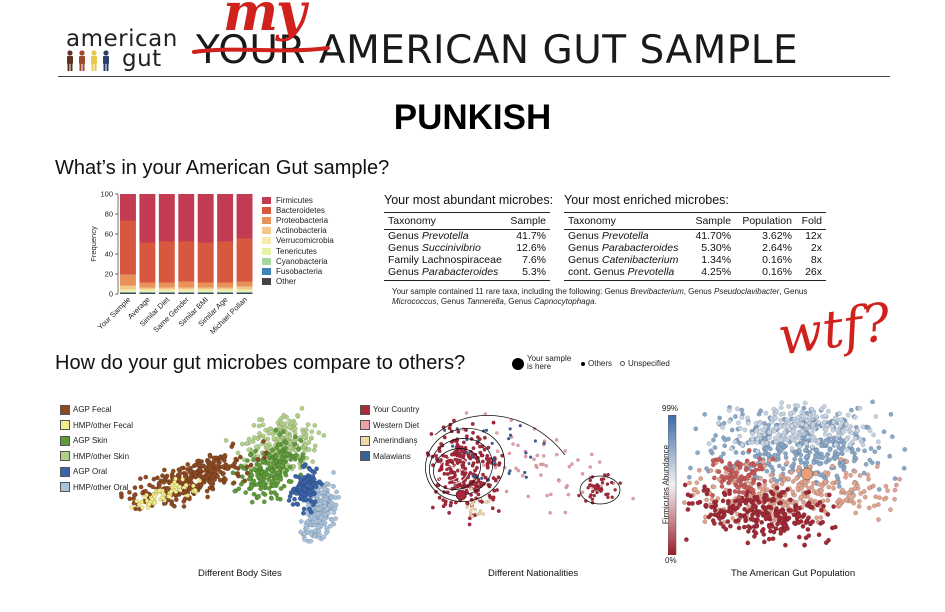 The image size is (945, 612). What do you see at coordinates (142, 59) in the screenshot?
I see `logo-text-bottom: gut` at bounding box center [142, 59].